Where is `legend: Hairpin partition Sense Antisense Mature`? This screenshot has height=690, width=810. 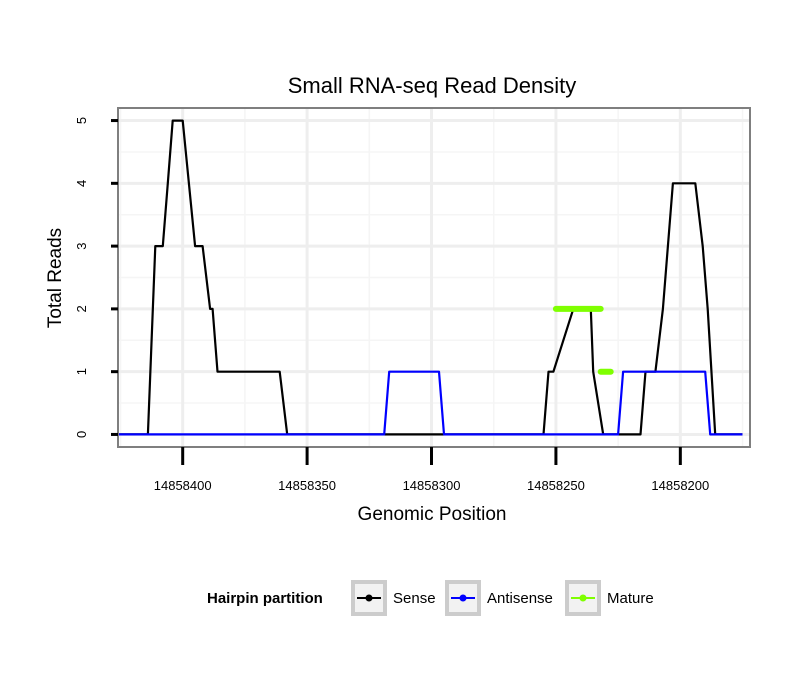 legend: Hairpin partition Sense Antisense Mature is located at coordinates (430, 598).